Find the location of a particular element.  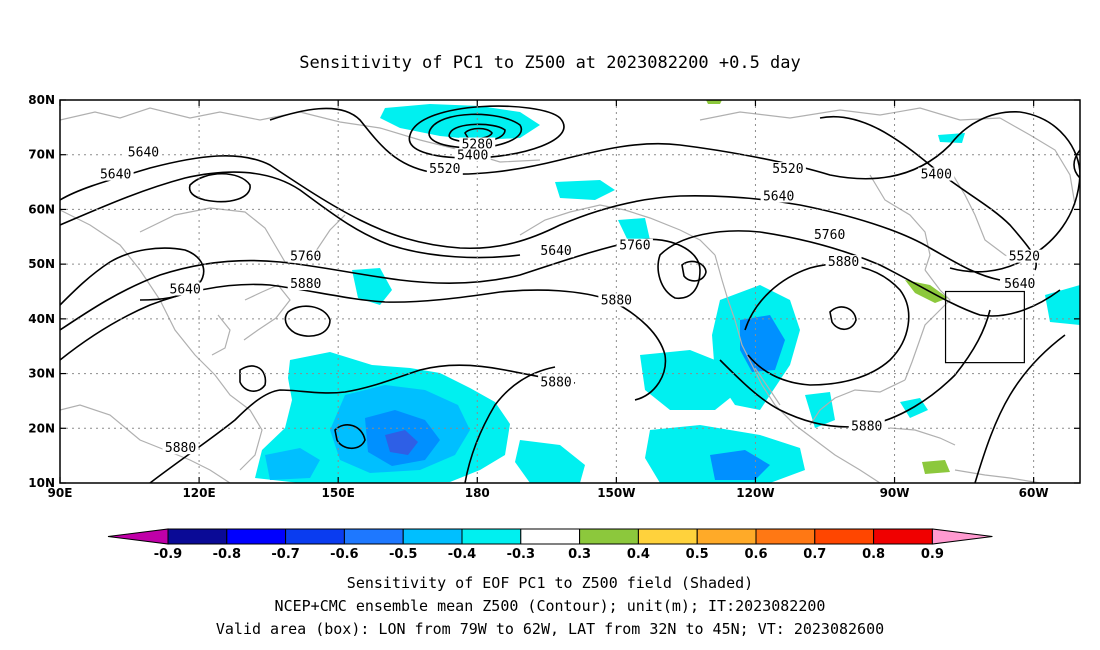

contour-5880-east is located at coordinates (827, 324).